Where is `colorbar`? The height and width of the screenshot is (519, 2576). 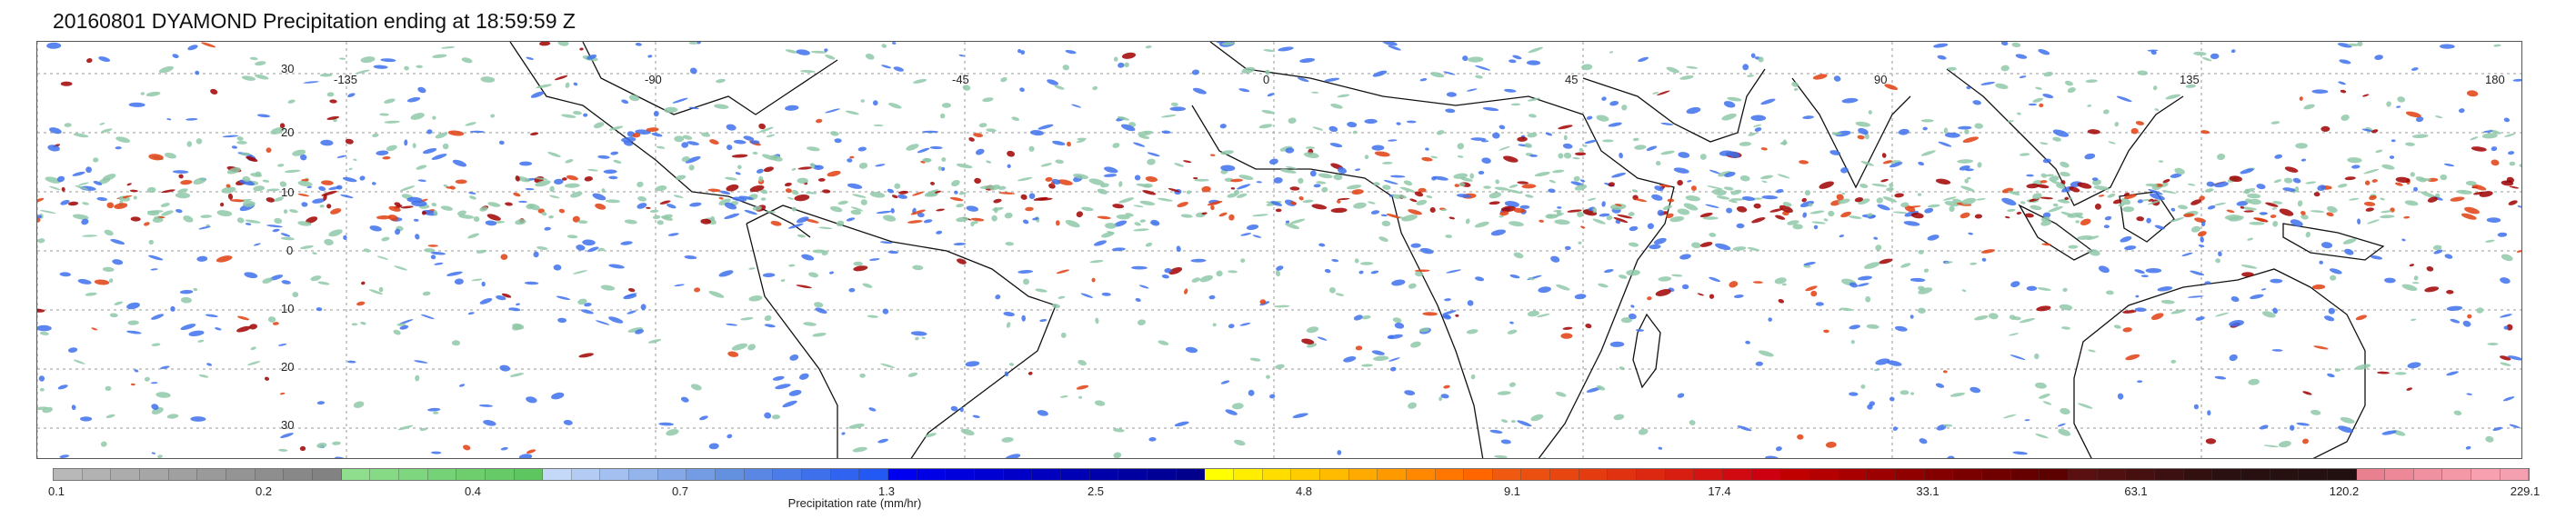
colorbar is located at coordinates (1291, 474).